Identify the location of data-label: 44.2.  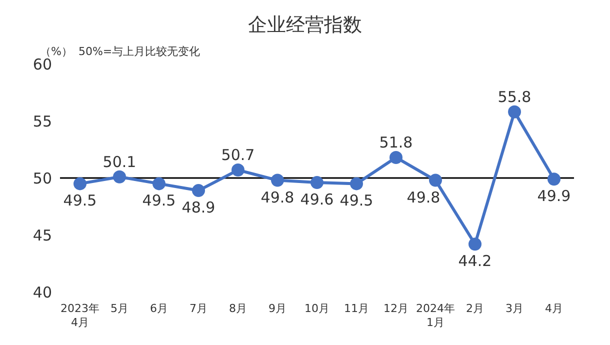
(475, 261).